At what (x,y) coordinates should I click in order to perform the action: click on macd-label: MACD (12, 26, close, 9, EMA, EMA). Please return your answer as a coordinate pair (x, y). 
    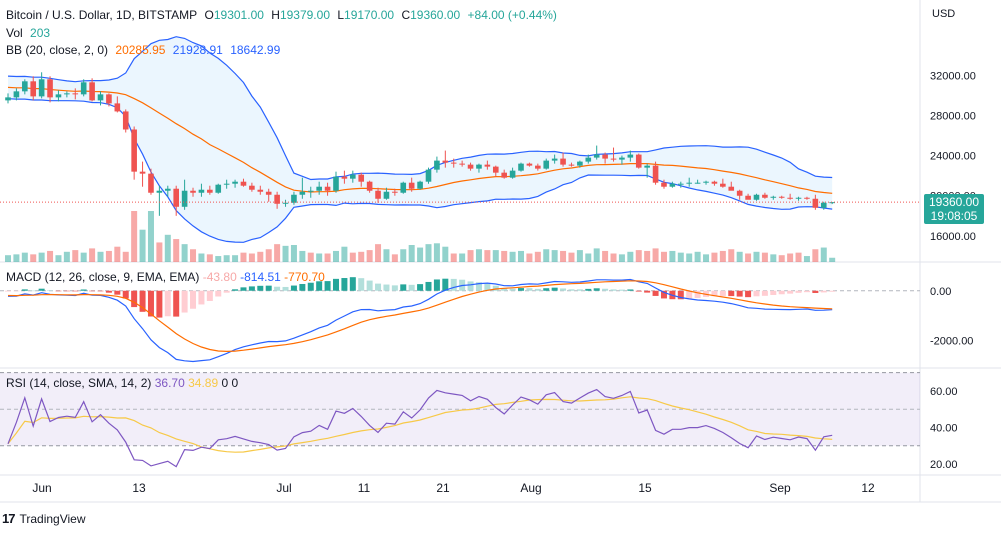
    Looking at the image, I should click on (103, 277).